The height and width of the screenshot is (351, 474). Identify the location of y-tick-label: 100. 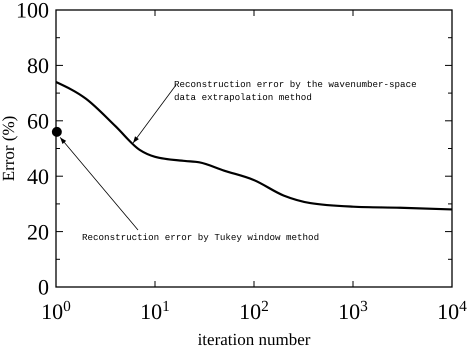
(32, 11).